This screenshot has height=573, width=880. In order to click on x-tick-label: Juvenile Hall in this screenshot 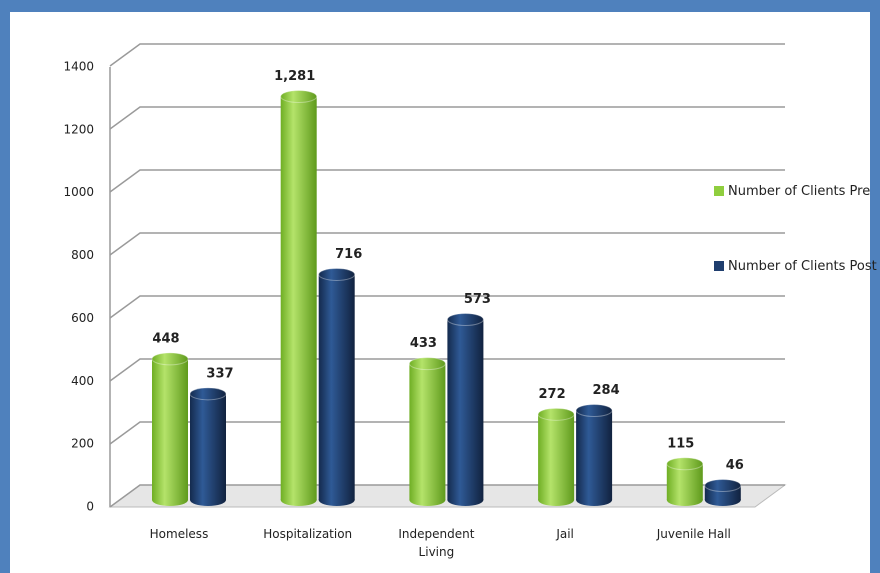, I will do `click(693, 534)`.